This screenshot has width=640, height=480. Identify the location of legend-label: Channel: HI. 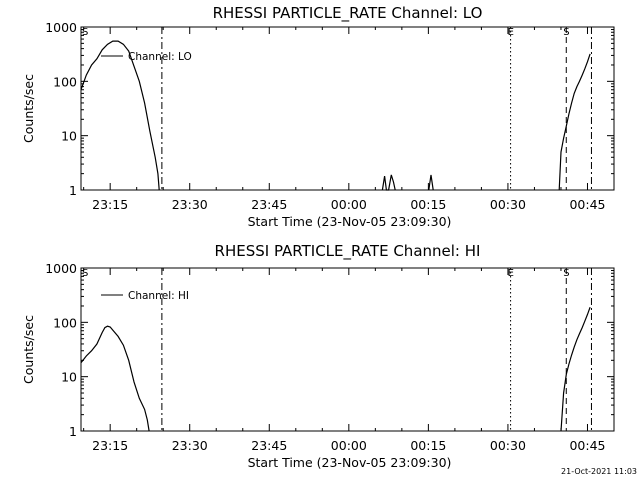
(158, 296).